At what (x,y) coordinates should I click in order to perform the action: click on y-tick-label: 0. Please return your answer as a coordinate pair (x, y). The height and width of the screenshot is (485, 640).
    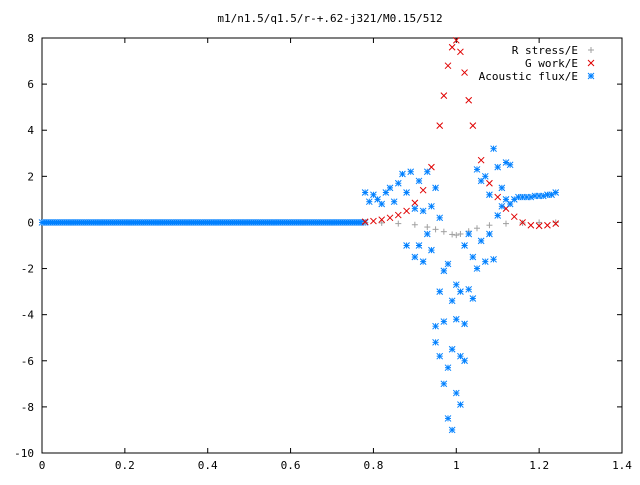
    Looking at the image, I should click on (30, 222).